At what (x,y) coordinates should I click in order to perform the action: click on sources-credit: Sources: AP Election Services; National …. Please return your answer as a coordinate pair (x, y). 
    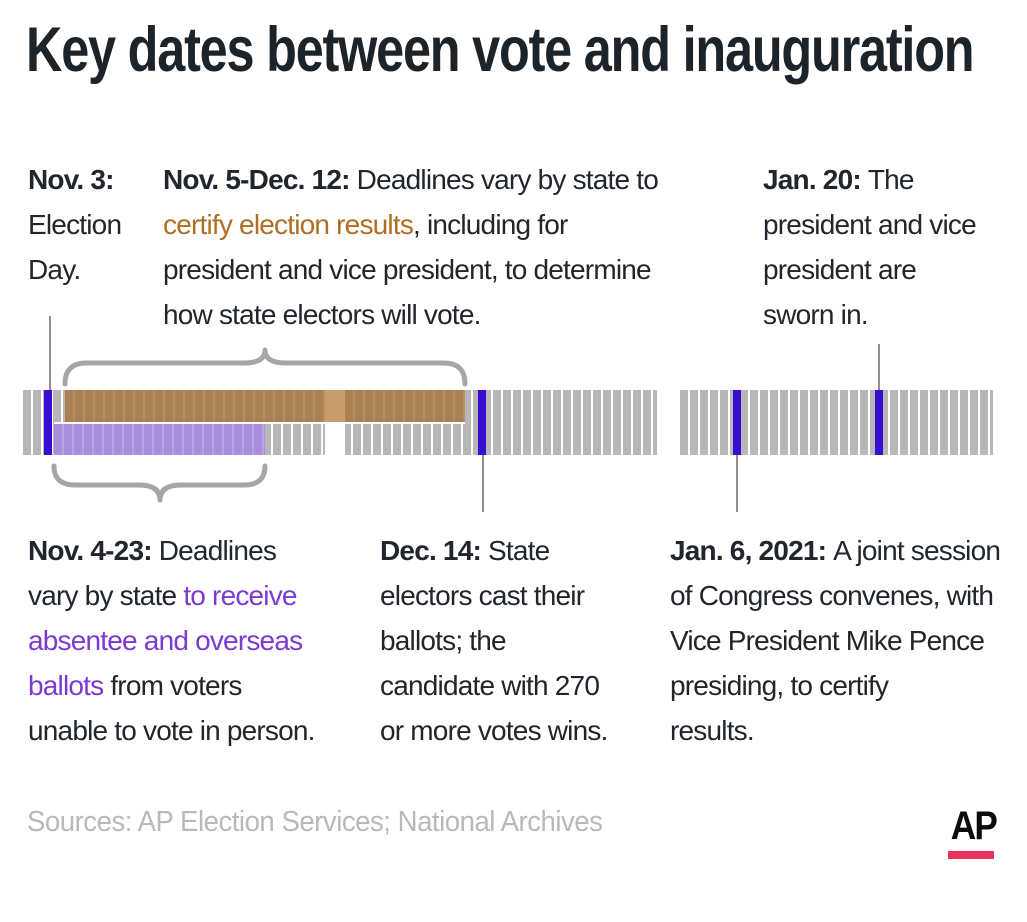
    Looking at the image, I should click on (315, 822).